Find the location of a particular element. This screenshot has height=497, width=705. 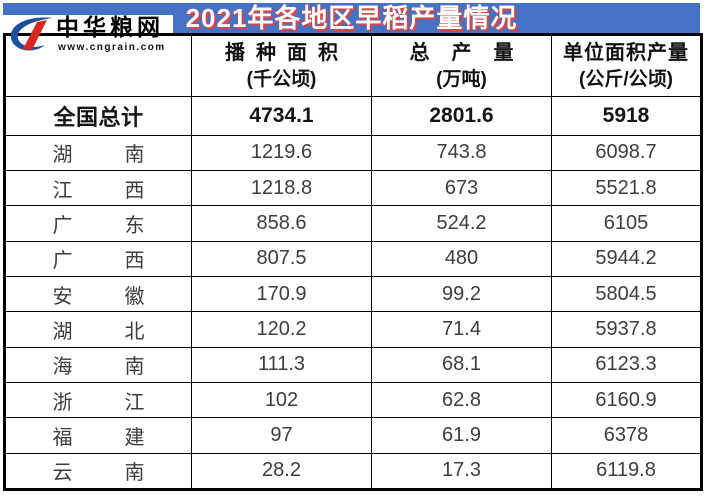

region-label: 浙江 is located at coordinates (98, 402).